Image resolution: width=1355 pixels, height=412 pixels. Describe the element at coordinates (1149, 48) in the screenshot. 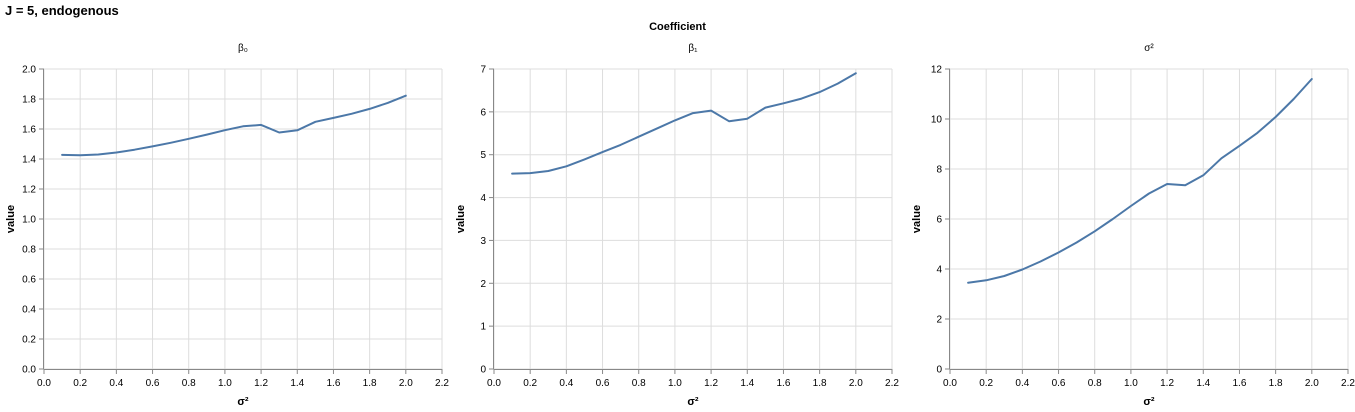

I see `panel-title: σ²` at that location.